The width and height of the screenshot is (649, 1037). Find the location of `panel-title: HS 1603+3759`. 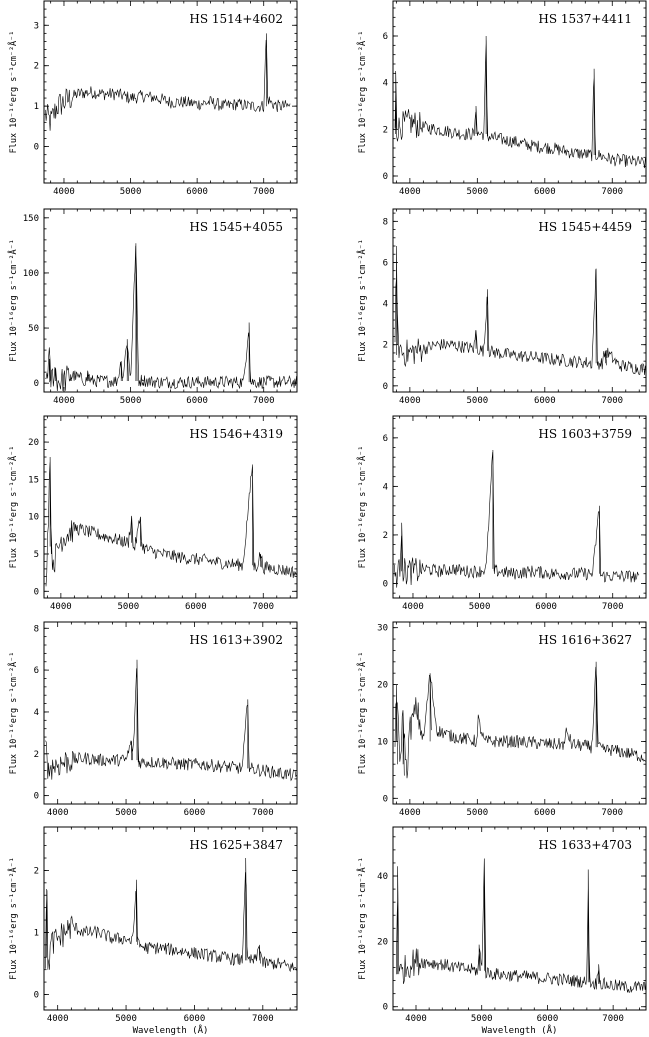

panel-title: HS 1603+3759 is located at coordinates (585, 434).